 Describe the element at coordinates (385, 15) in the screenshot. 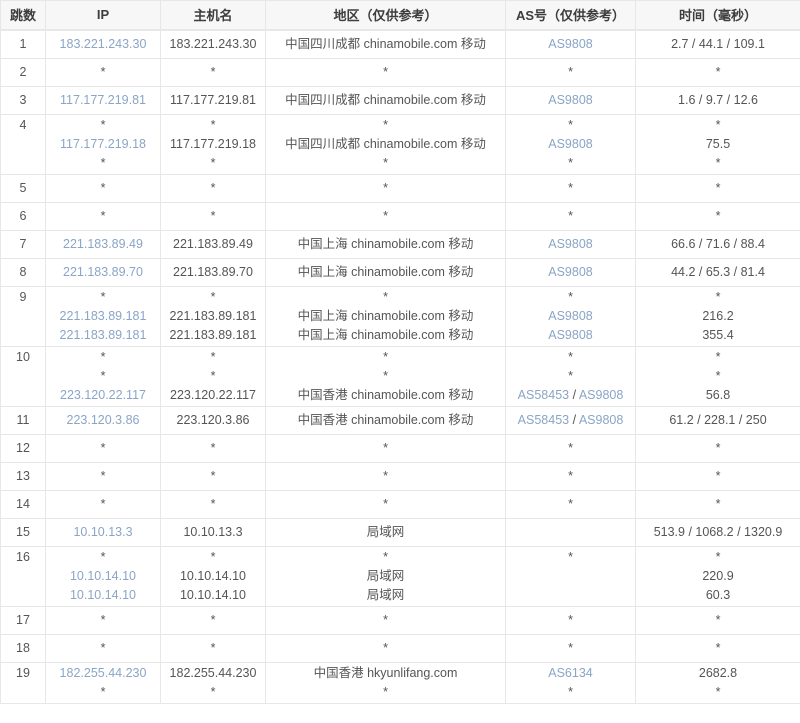

I see `col-header-region: 地区（仅供参考）` at that location.